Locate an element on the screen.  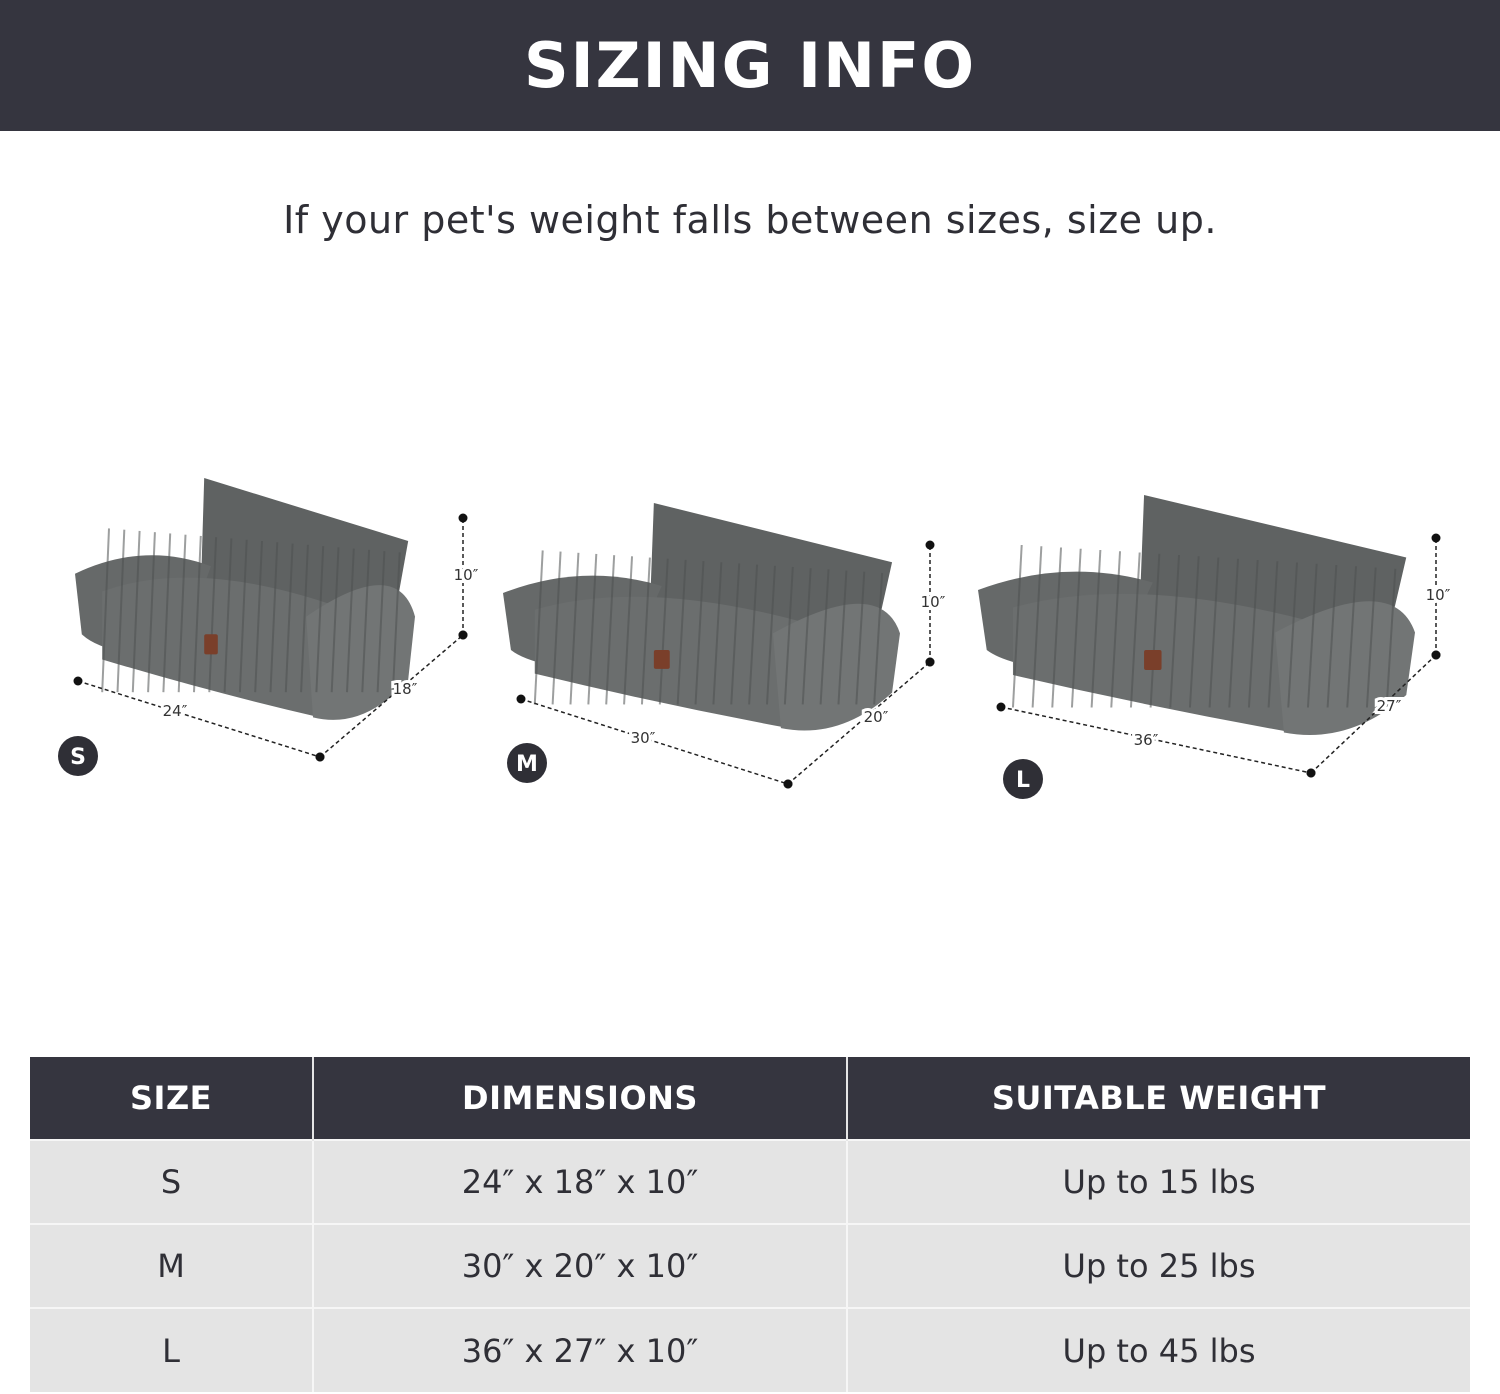
cell-dimensions: 30″ x 20″ x 10″ is located at coordinates (580, 1265).